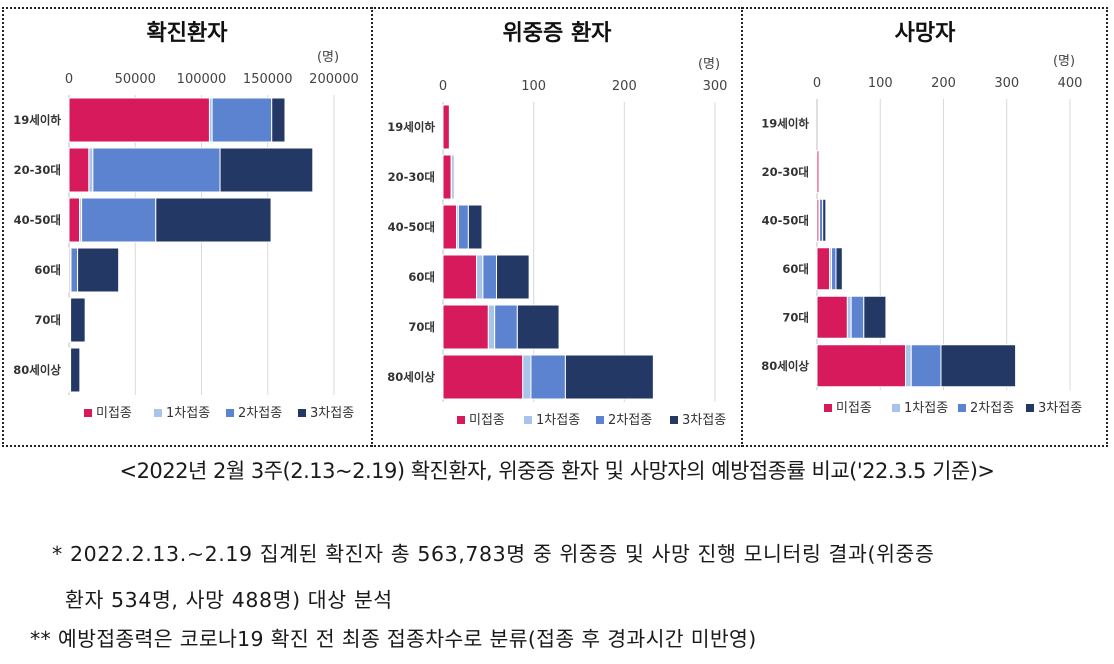  What do you see at coordinates (334, 79) in the screenshot?
I see `x-tick-label: 200000` at bounding box center [334, 79].